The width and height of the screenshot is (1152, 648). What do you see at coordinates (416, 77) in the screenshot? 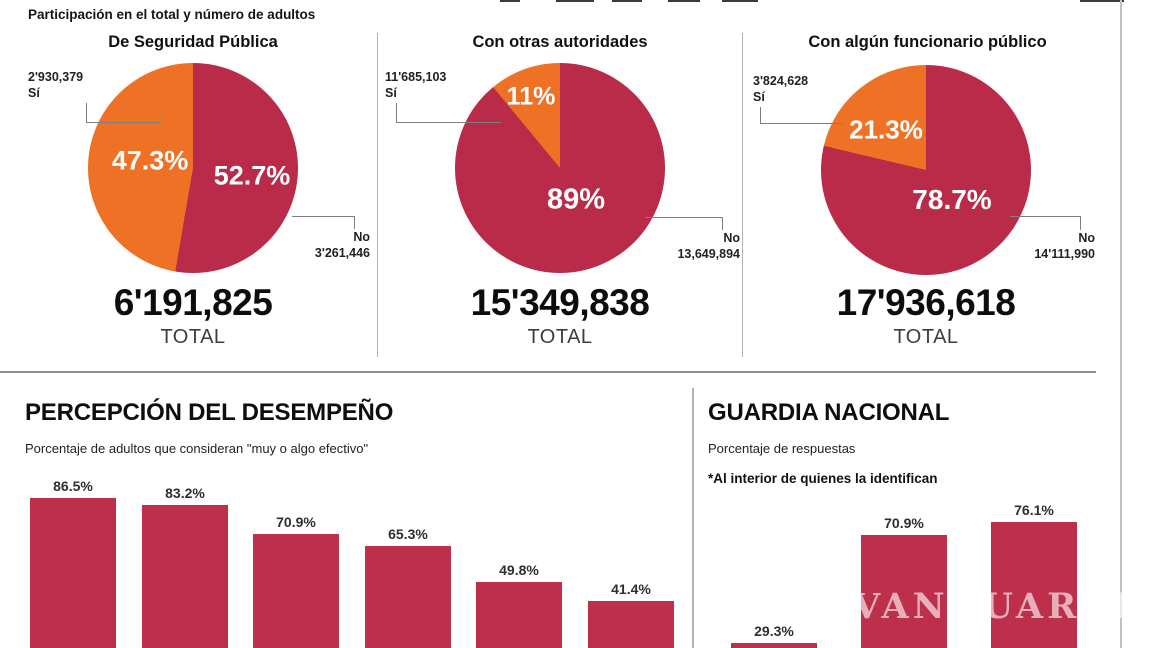
I see `callout-si-count: 11'685,103` at bounding box center [416, 77].